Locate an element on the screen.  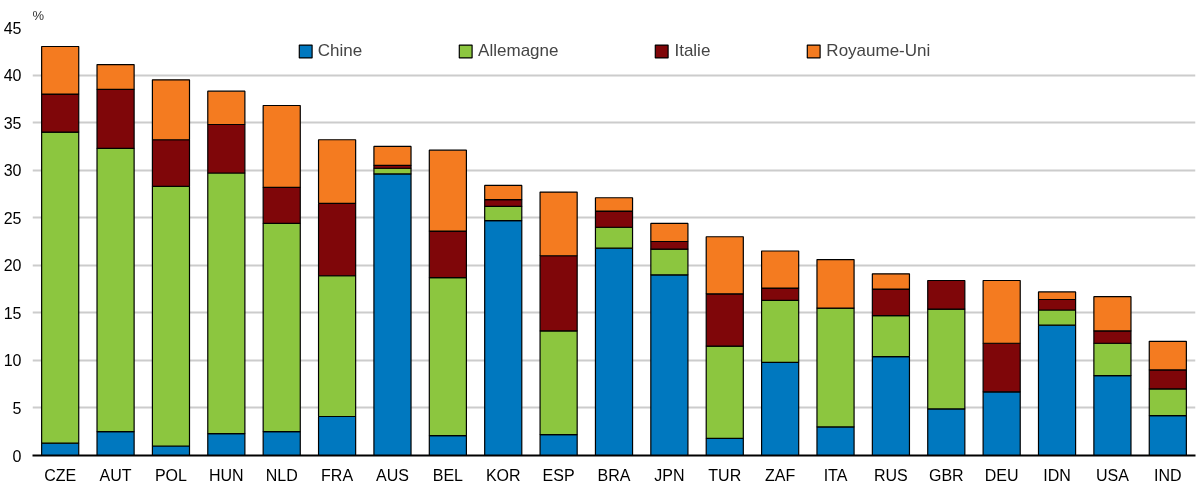
x-tick-label: FRA is located at coordinates (337, 475).